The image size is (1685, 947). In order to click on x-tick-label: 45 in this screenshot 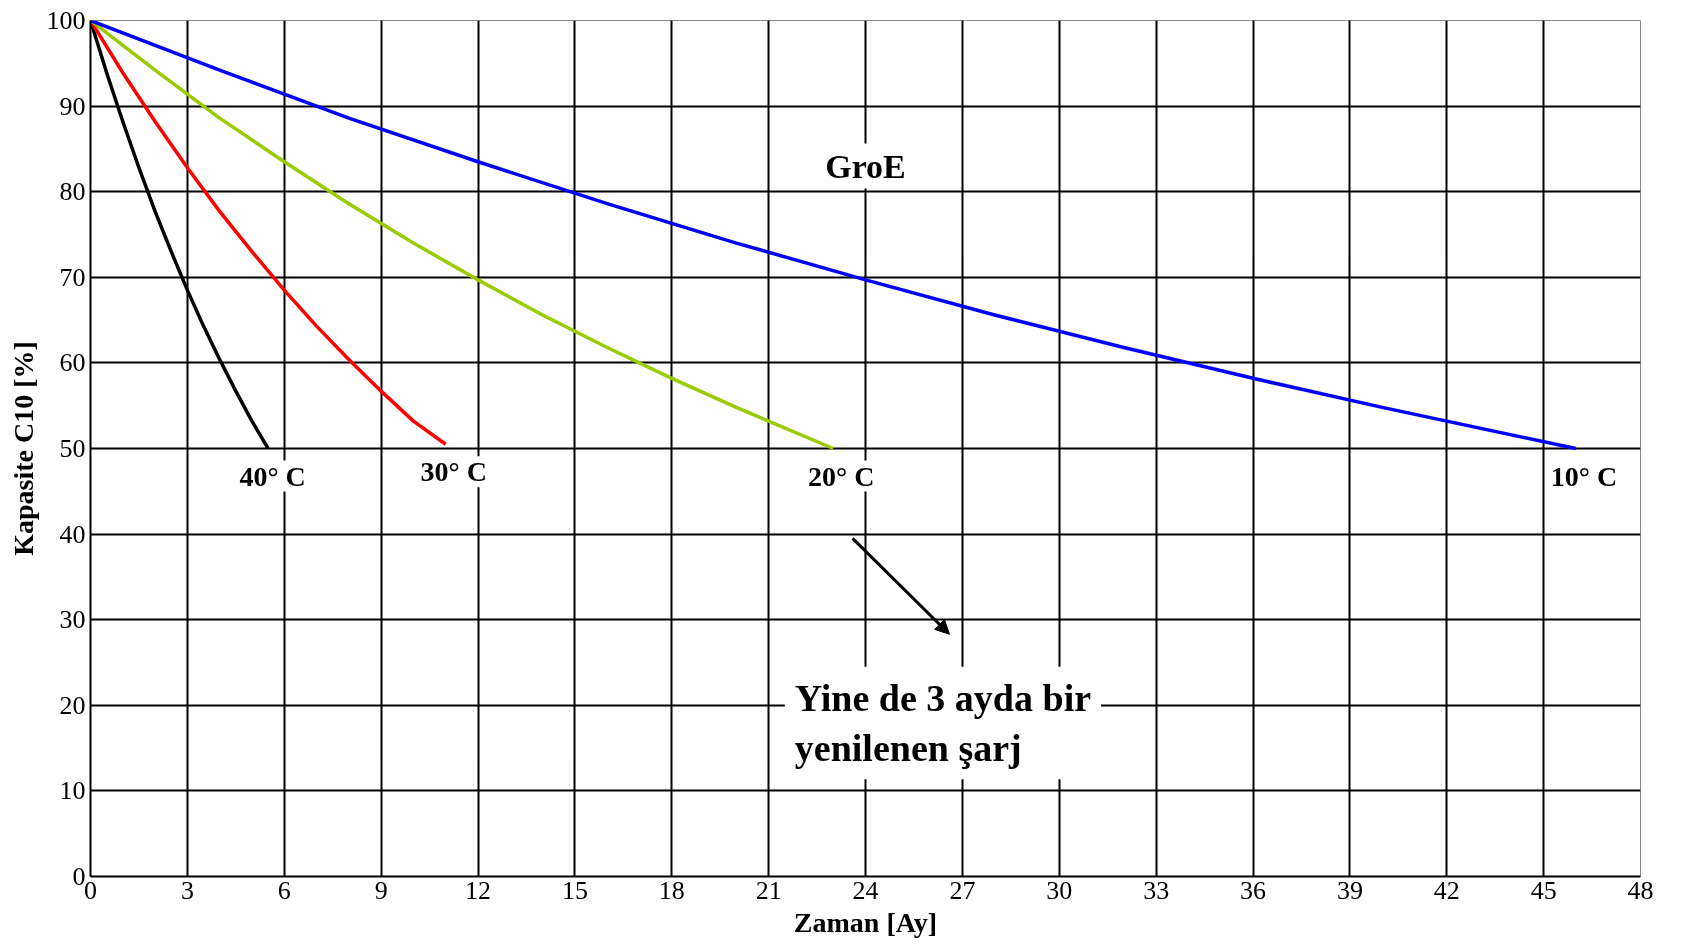, I will do `click(1543, 890)`.